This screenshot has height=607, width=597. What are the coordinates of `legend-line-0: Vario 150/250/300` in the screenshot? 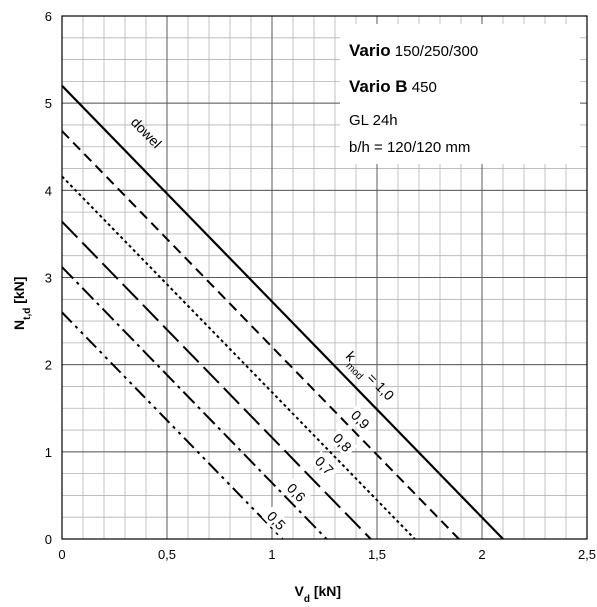 It's located at (413, 50).